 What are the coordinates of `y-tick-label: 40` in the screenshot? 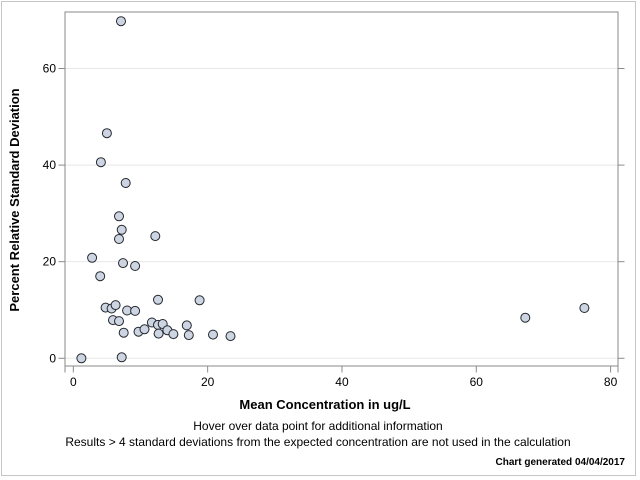 It's located at (50, 165).